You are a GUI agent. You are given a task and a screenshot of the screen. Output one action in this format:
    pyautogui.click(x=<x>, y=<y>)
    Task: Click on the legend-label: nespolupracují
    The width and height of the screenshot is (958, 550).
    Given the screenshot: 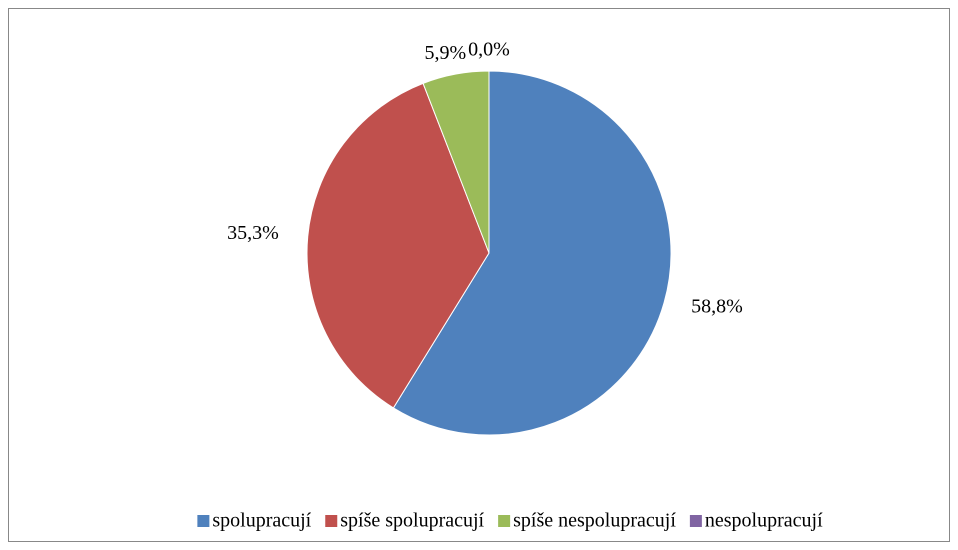 What is the action you would take?
    pyautogui.click(x=764, y=521)
    